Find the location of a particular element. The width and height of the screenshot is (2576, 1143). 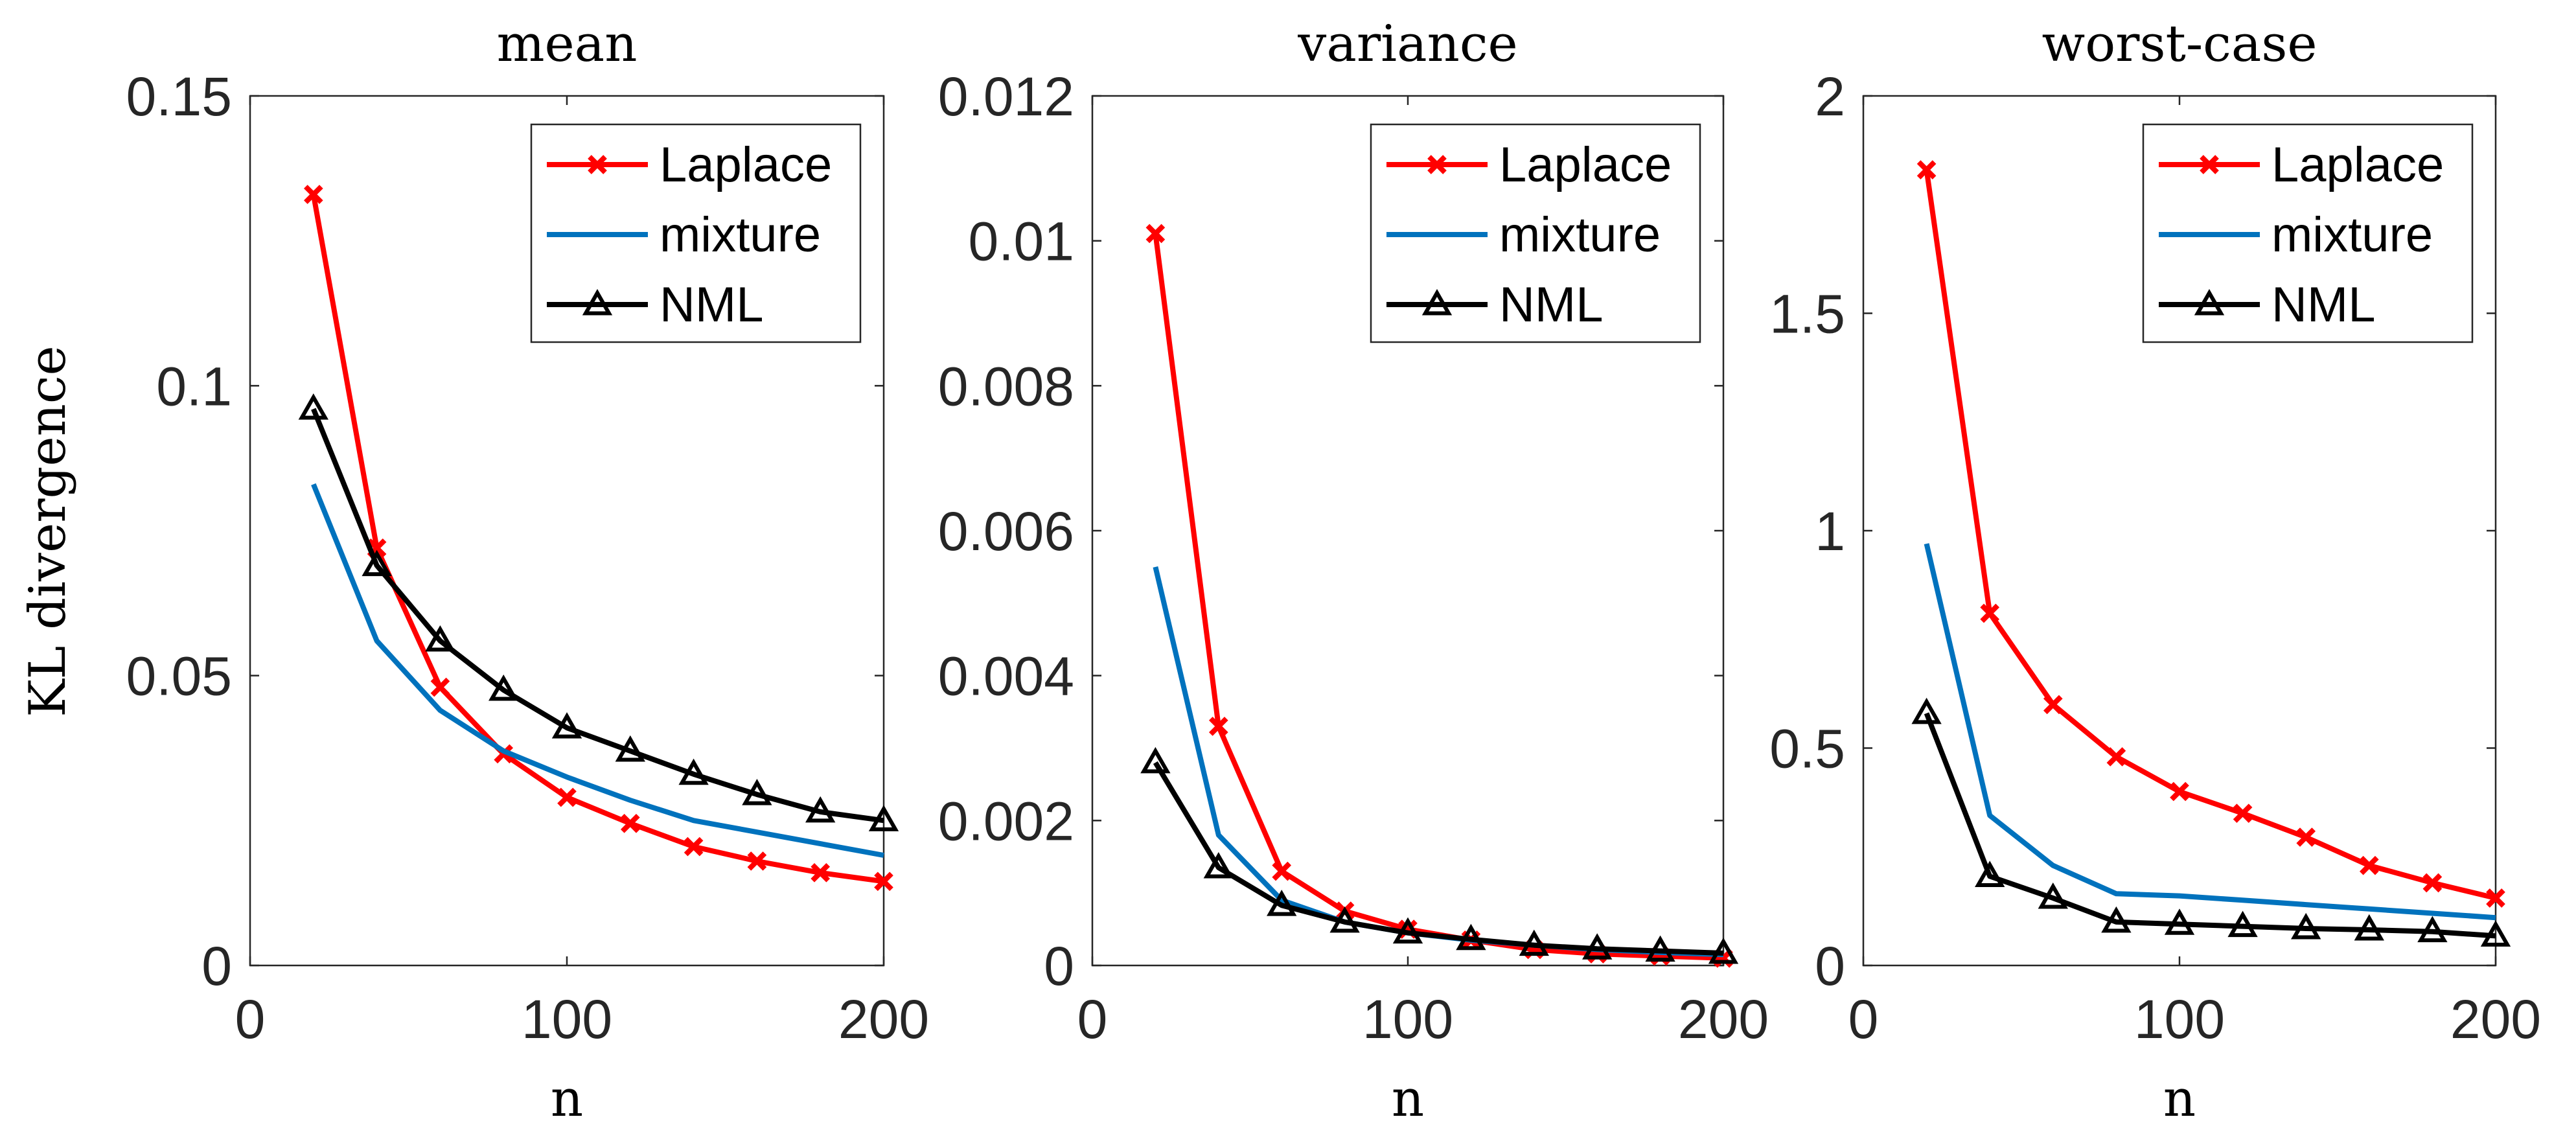

y-tick-label: 2 is located at coordinates (1830, 96).